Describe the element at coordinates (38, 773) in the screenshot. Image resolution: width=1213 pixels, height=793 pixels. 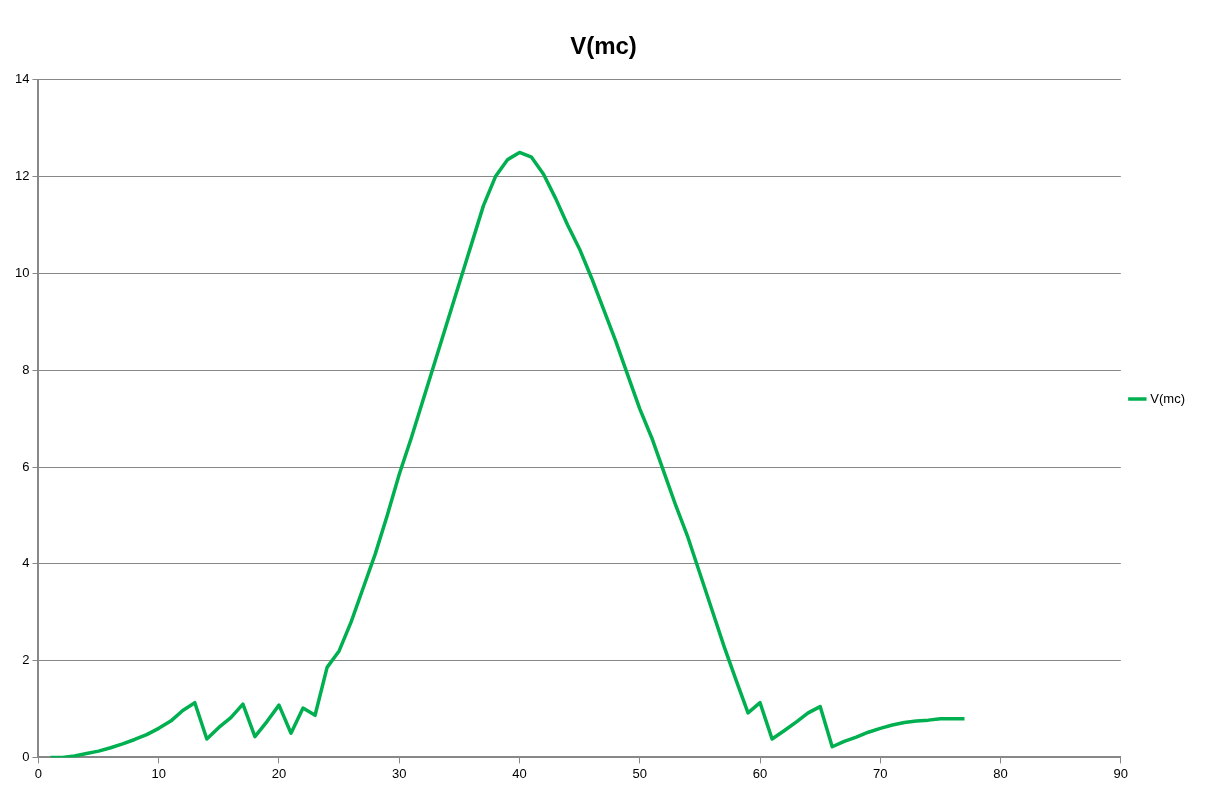
I see `x-tick-label: 0` at that location.